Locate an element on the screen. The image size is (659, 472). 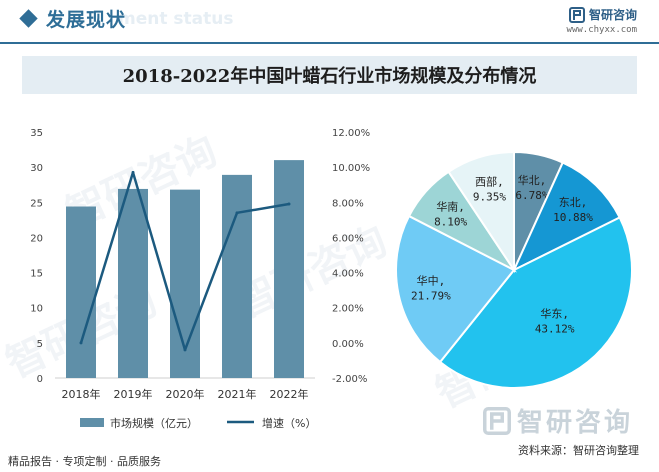
y-left-tick-label: 10 is located at coordinates (36, 309).